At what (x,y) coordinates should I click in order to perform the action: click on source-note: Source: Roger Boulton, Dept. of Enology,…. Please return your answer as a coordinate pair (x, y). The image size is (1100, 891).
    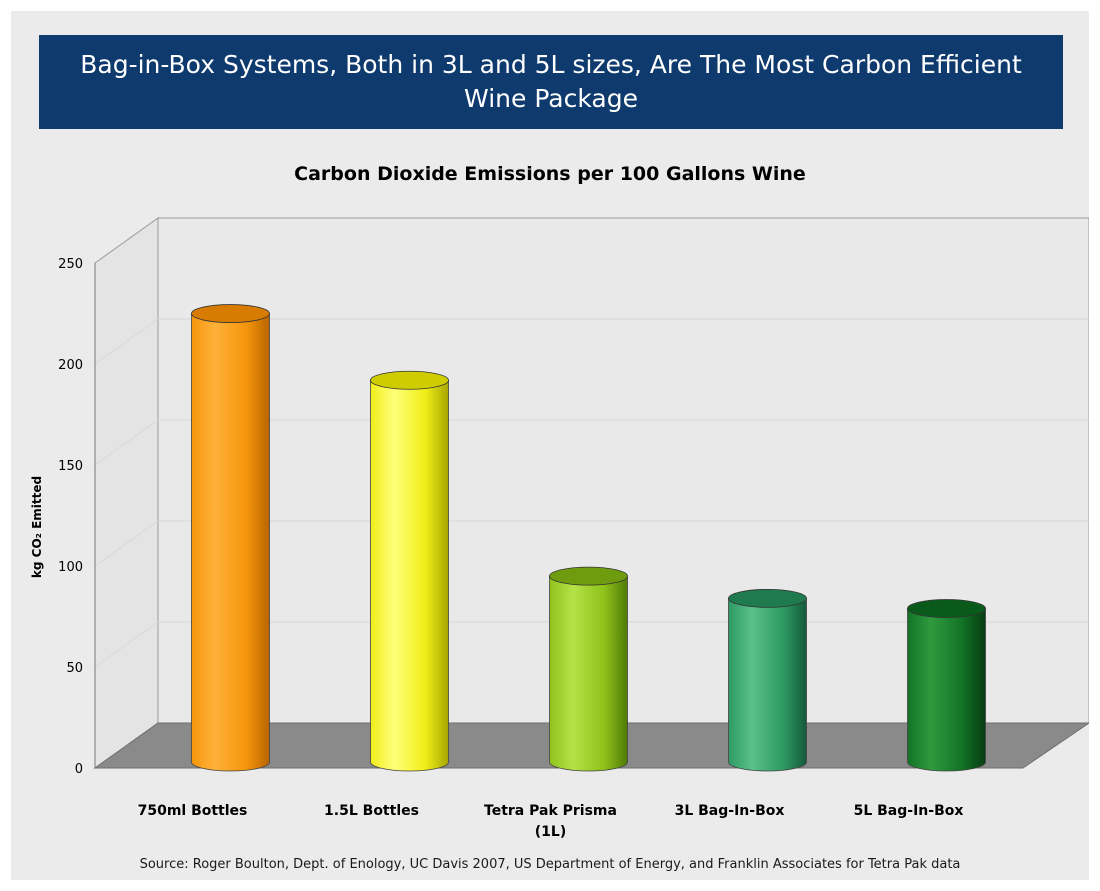
    Looking at the image, I should click on (550, 864).